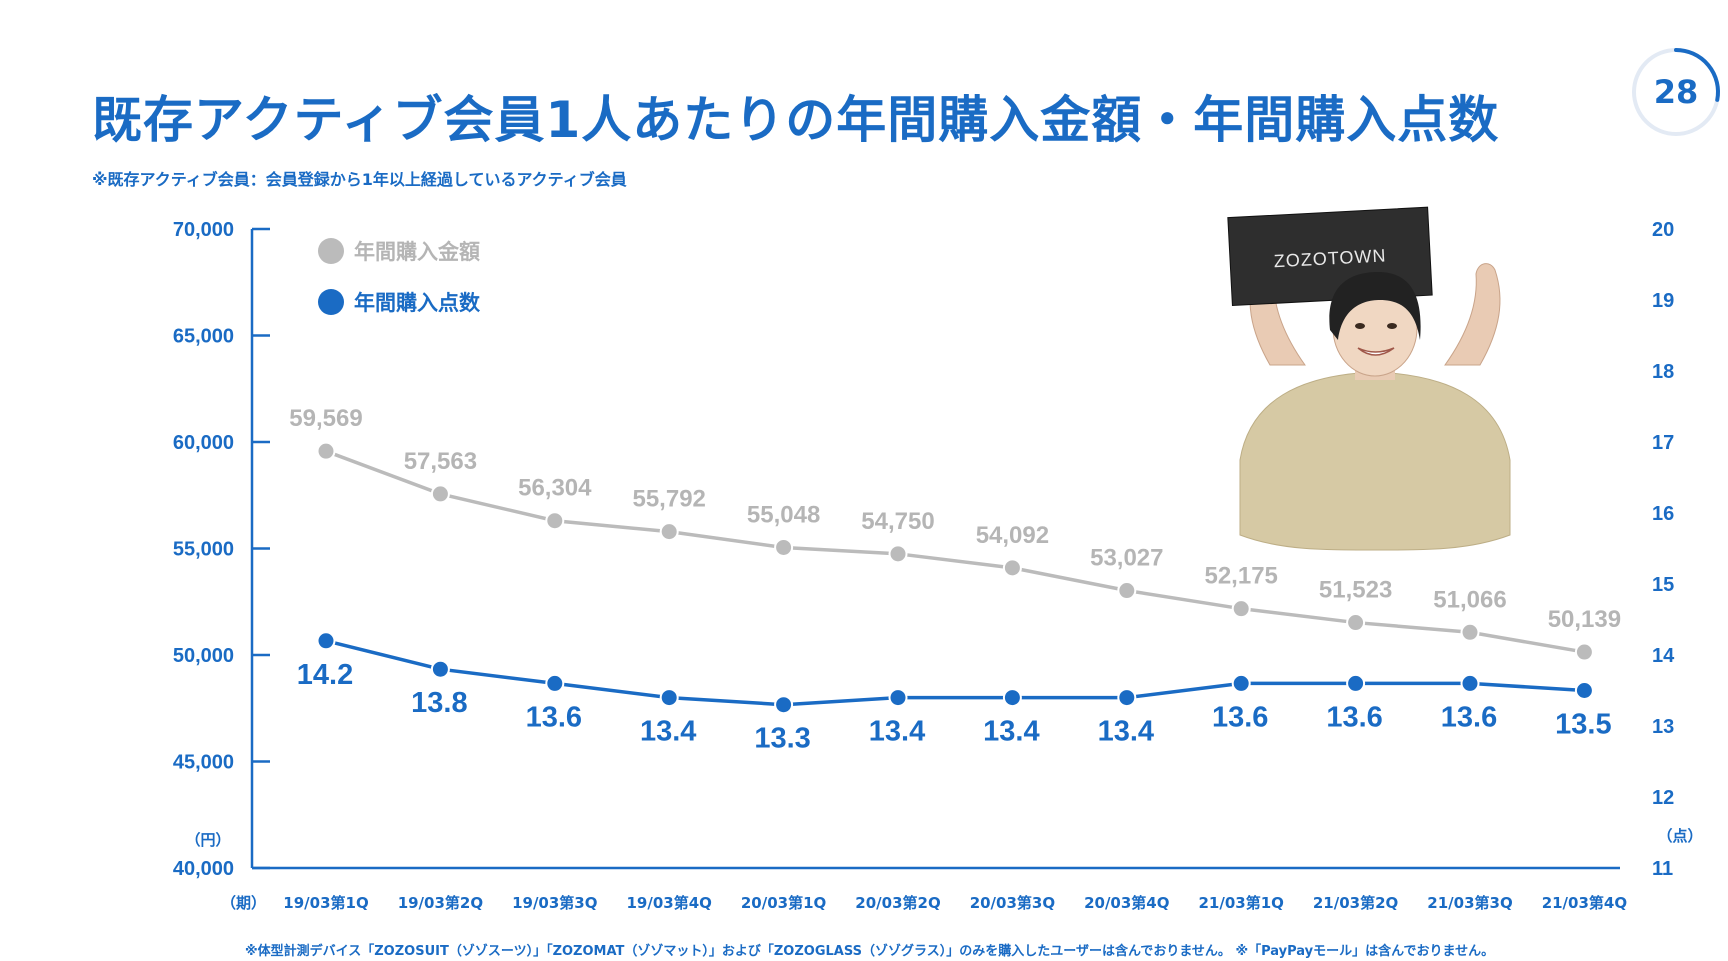 This screenshot has width=1728, height=961. I want to click on page-number: 28, so click(1676, 92).